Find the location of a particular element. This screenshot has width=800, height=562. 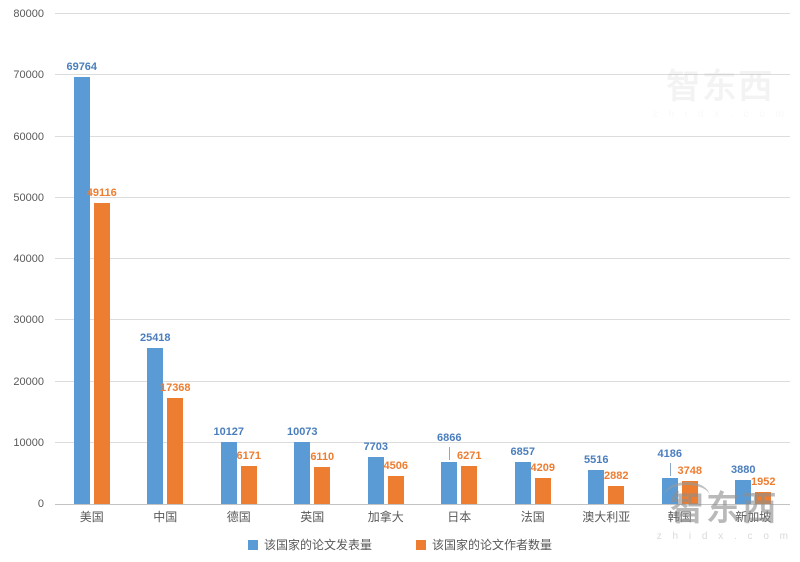

bar-wrap: 4209 is located at coordinates (543, 483).